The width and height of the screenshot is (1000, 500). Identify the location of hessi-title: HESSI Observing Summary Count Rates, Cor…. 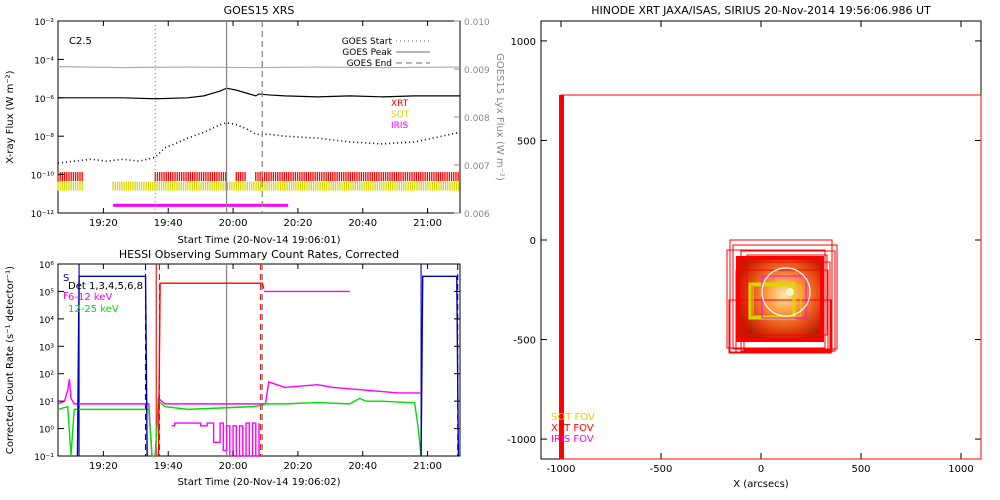
(259, 254).